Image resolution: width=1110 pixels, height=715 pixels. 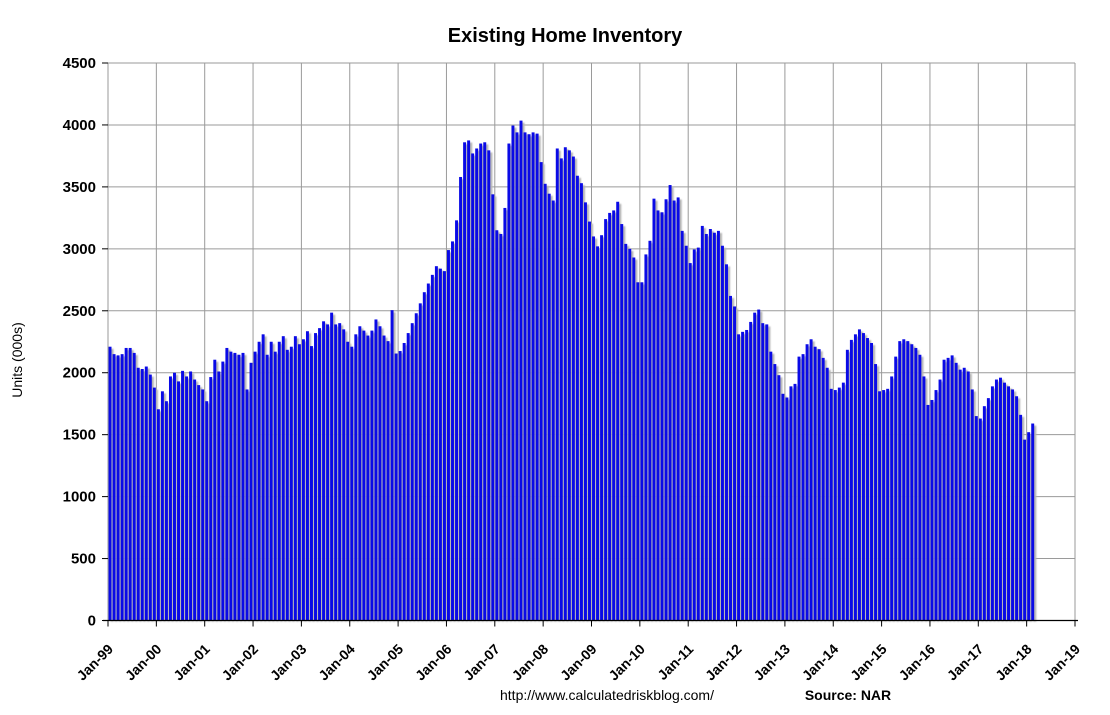 I want to click on y-tick-label-4000: 4000, so click(x=79, y=125).